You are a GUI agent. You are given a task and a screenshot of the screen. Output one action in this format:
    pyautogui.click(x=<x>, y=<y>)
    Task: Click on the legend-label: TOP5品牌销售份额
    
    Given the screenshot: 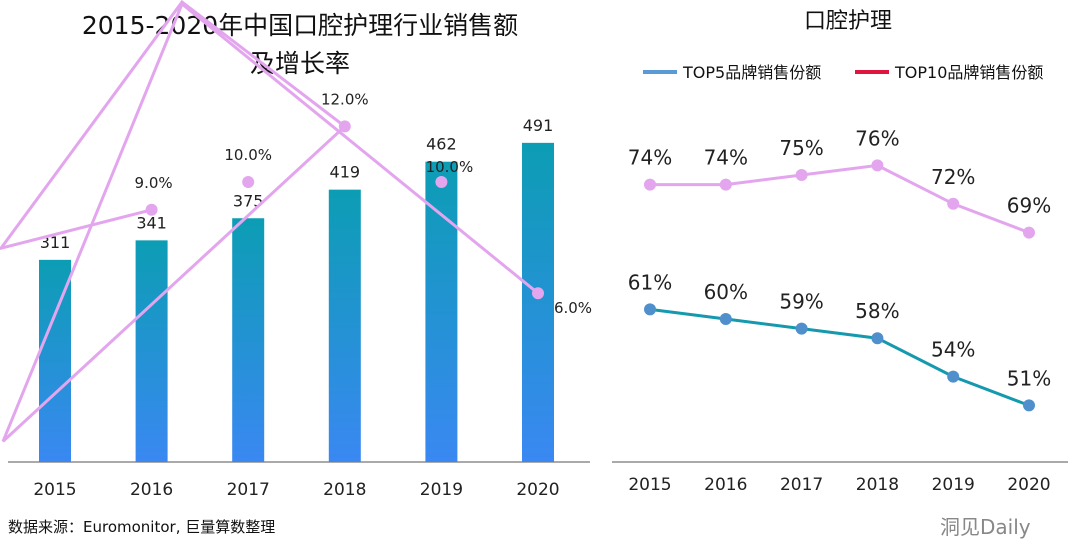 What is the action you would take?
    pyautogui.click(x=751, y=72)
    